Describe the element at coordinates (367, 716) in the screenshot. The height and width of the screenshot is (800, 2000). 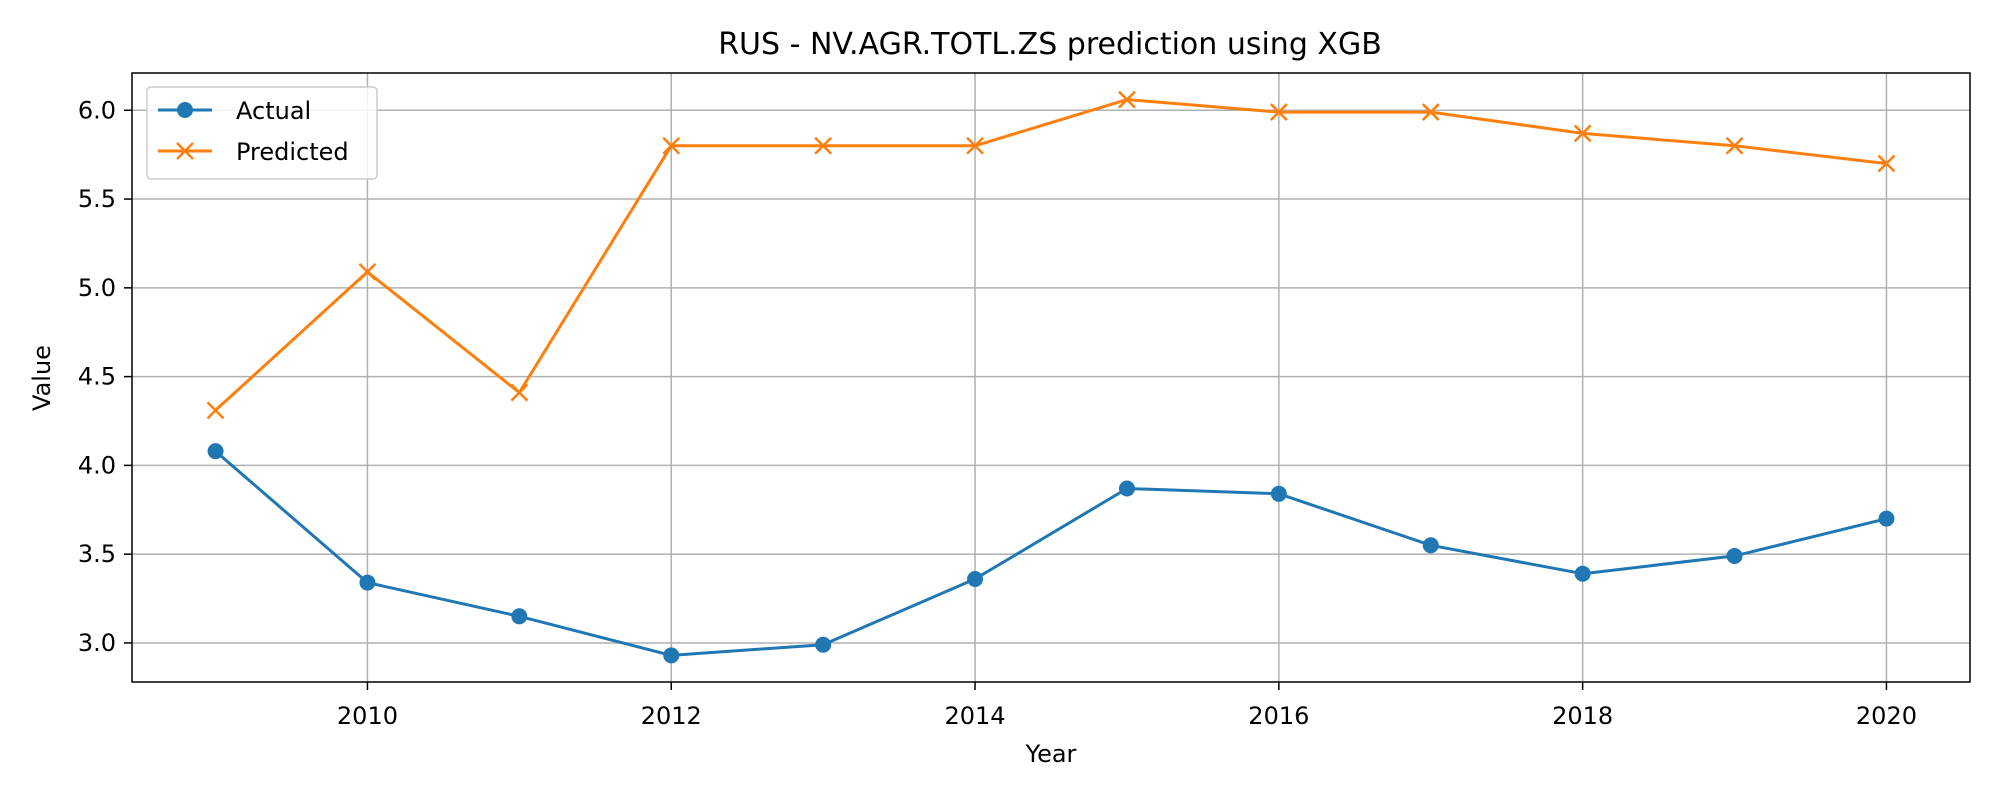
I see `x-tick-label: 2010` at that location.